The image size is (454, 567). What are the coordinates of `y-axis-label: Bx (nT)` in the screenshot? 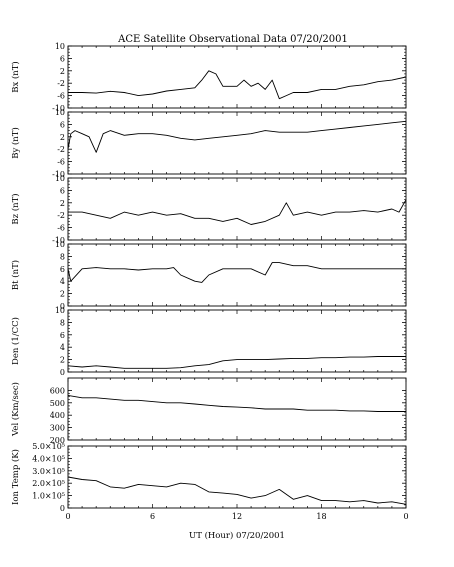 It's located at (15, 77).